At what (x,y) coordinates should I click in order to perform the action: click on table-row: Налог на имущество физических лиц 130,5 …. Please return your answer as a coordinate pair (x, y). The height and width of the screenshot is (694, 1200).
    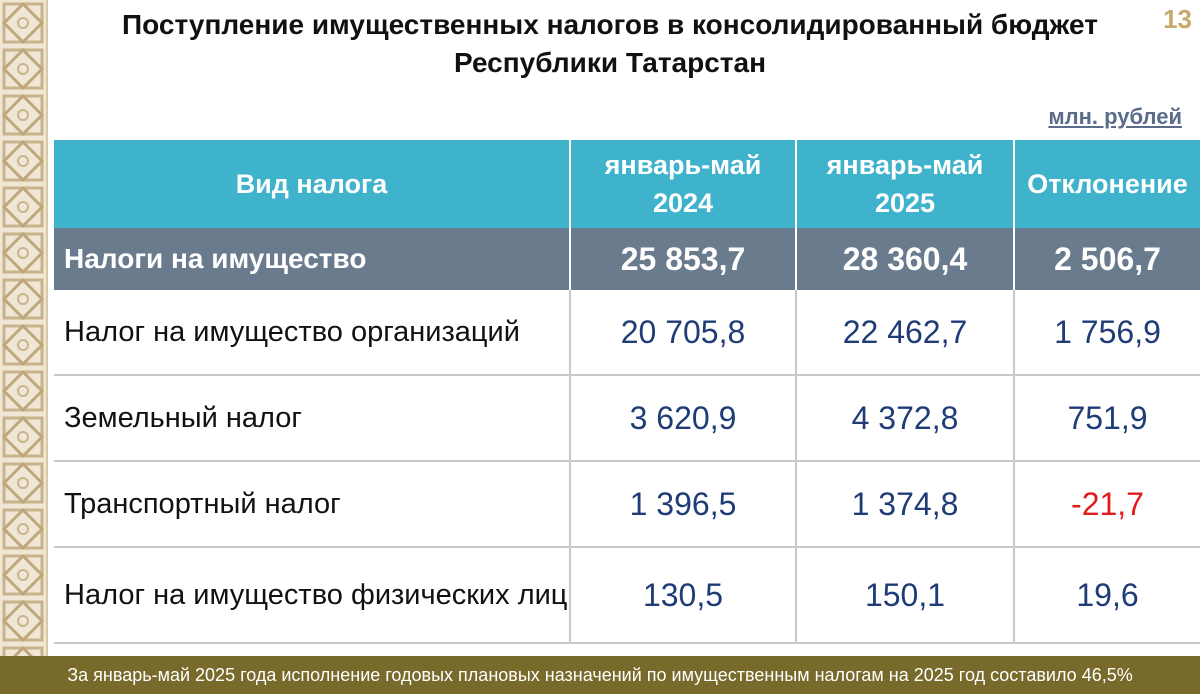
    Looking at the image, I should click on (627, 595).